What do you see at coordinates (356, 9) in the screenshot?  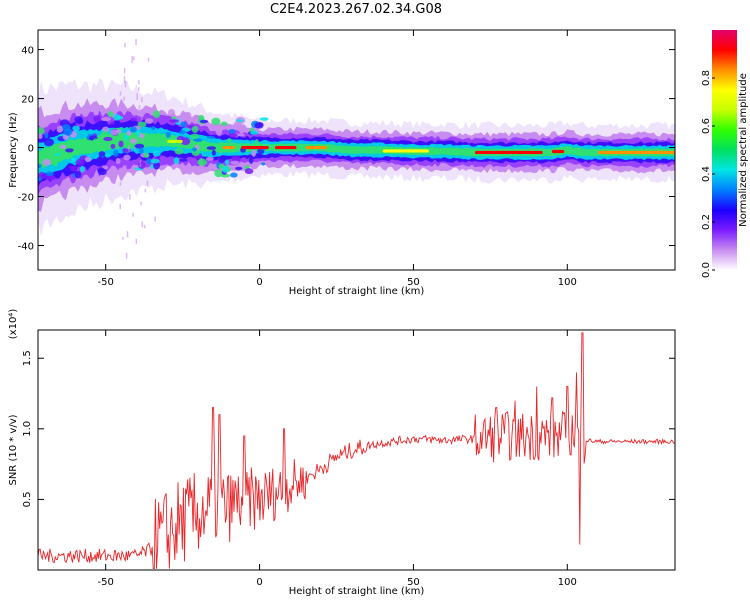 I see `figure-title: C2E4.2023.267.02.34.G08` at bounding box center [356, 9].